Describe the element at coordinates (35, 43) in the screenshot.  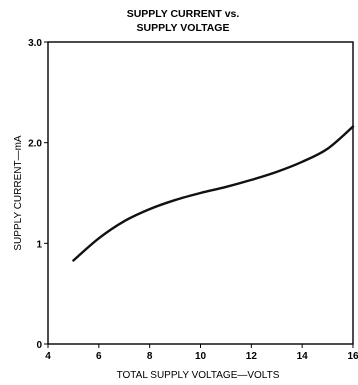
I see `y-tick-label-3: 3.0` at that location.